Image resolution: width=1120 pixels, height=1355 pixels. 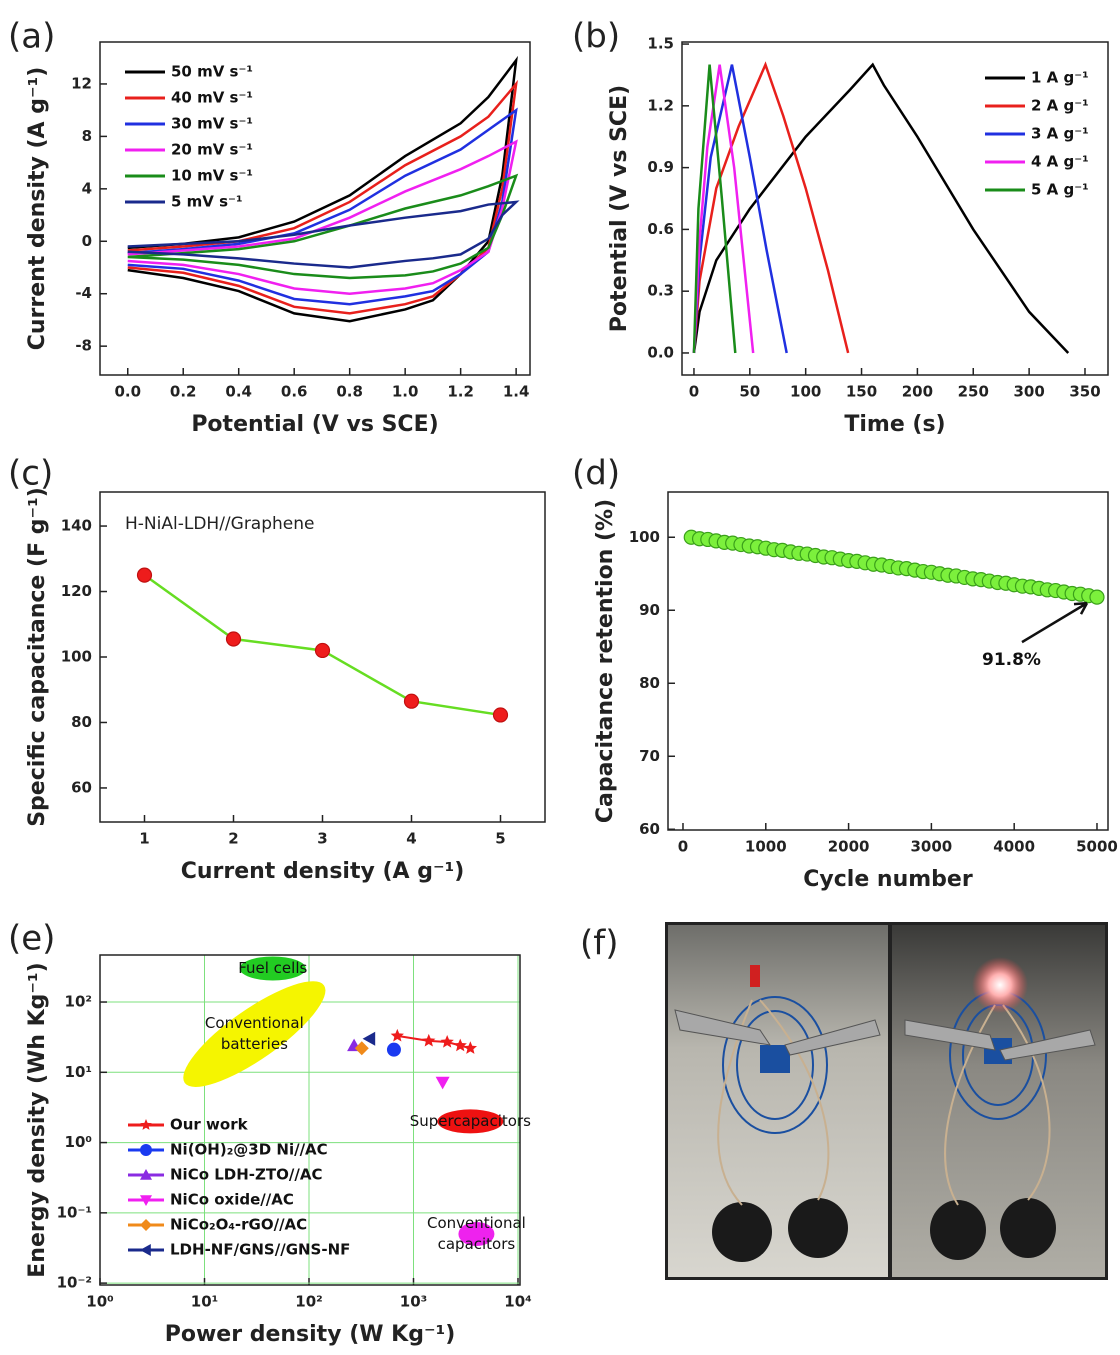 I want to click on led-glow, so click(x=1000, y=985).